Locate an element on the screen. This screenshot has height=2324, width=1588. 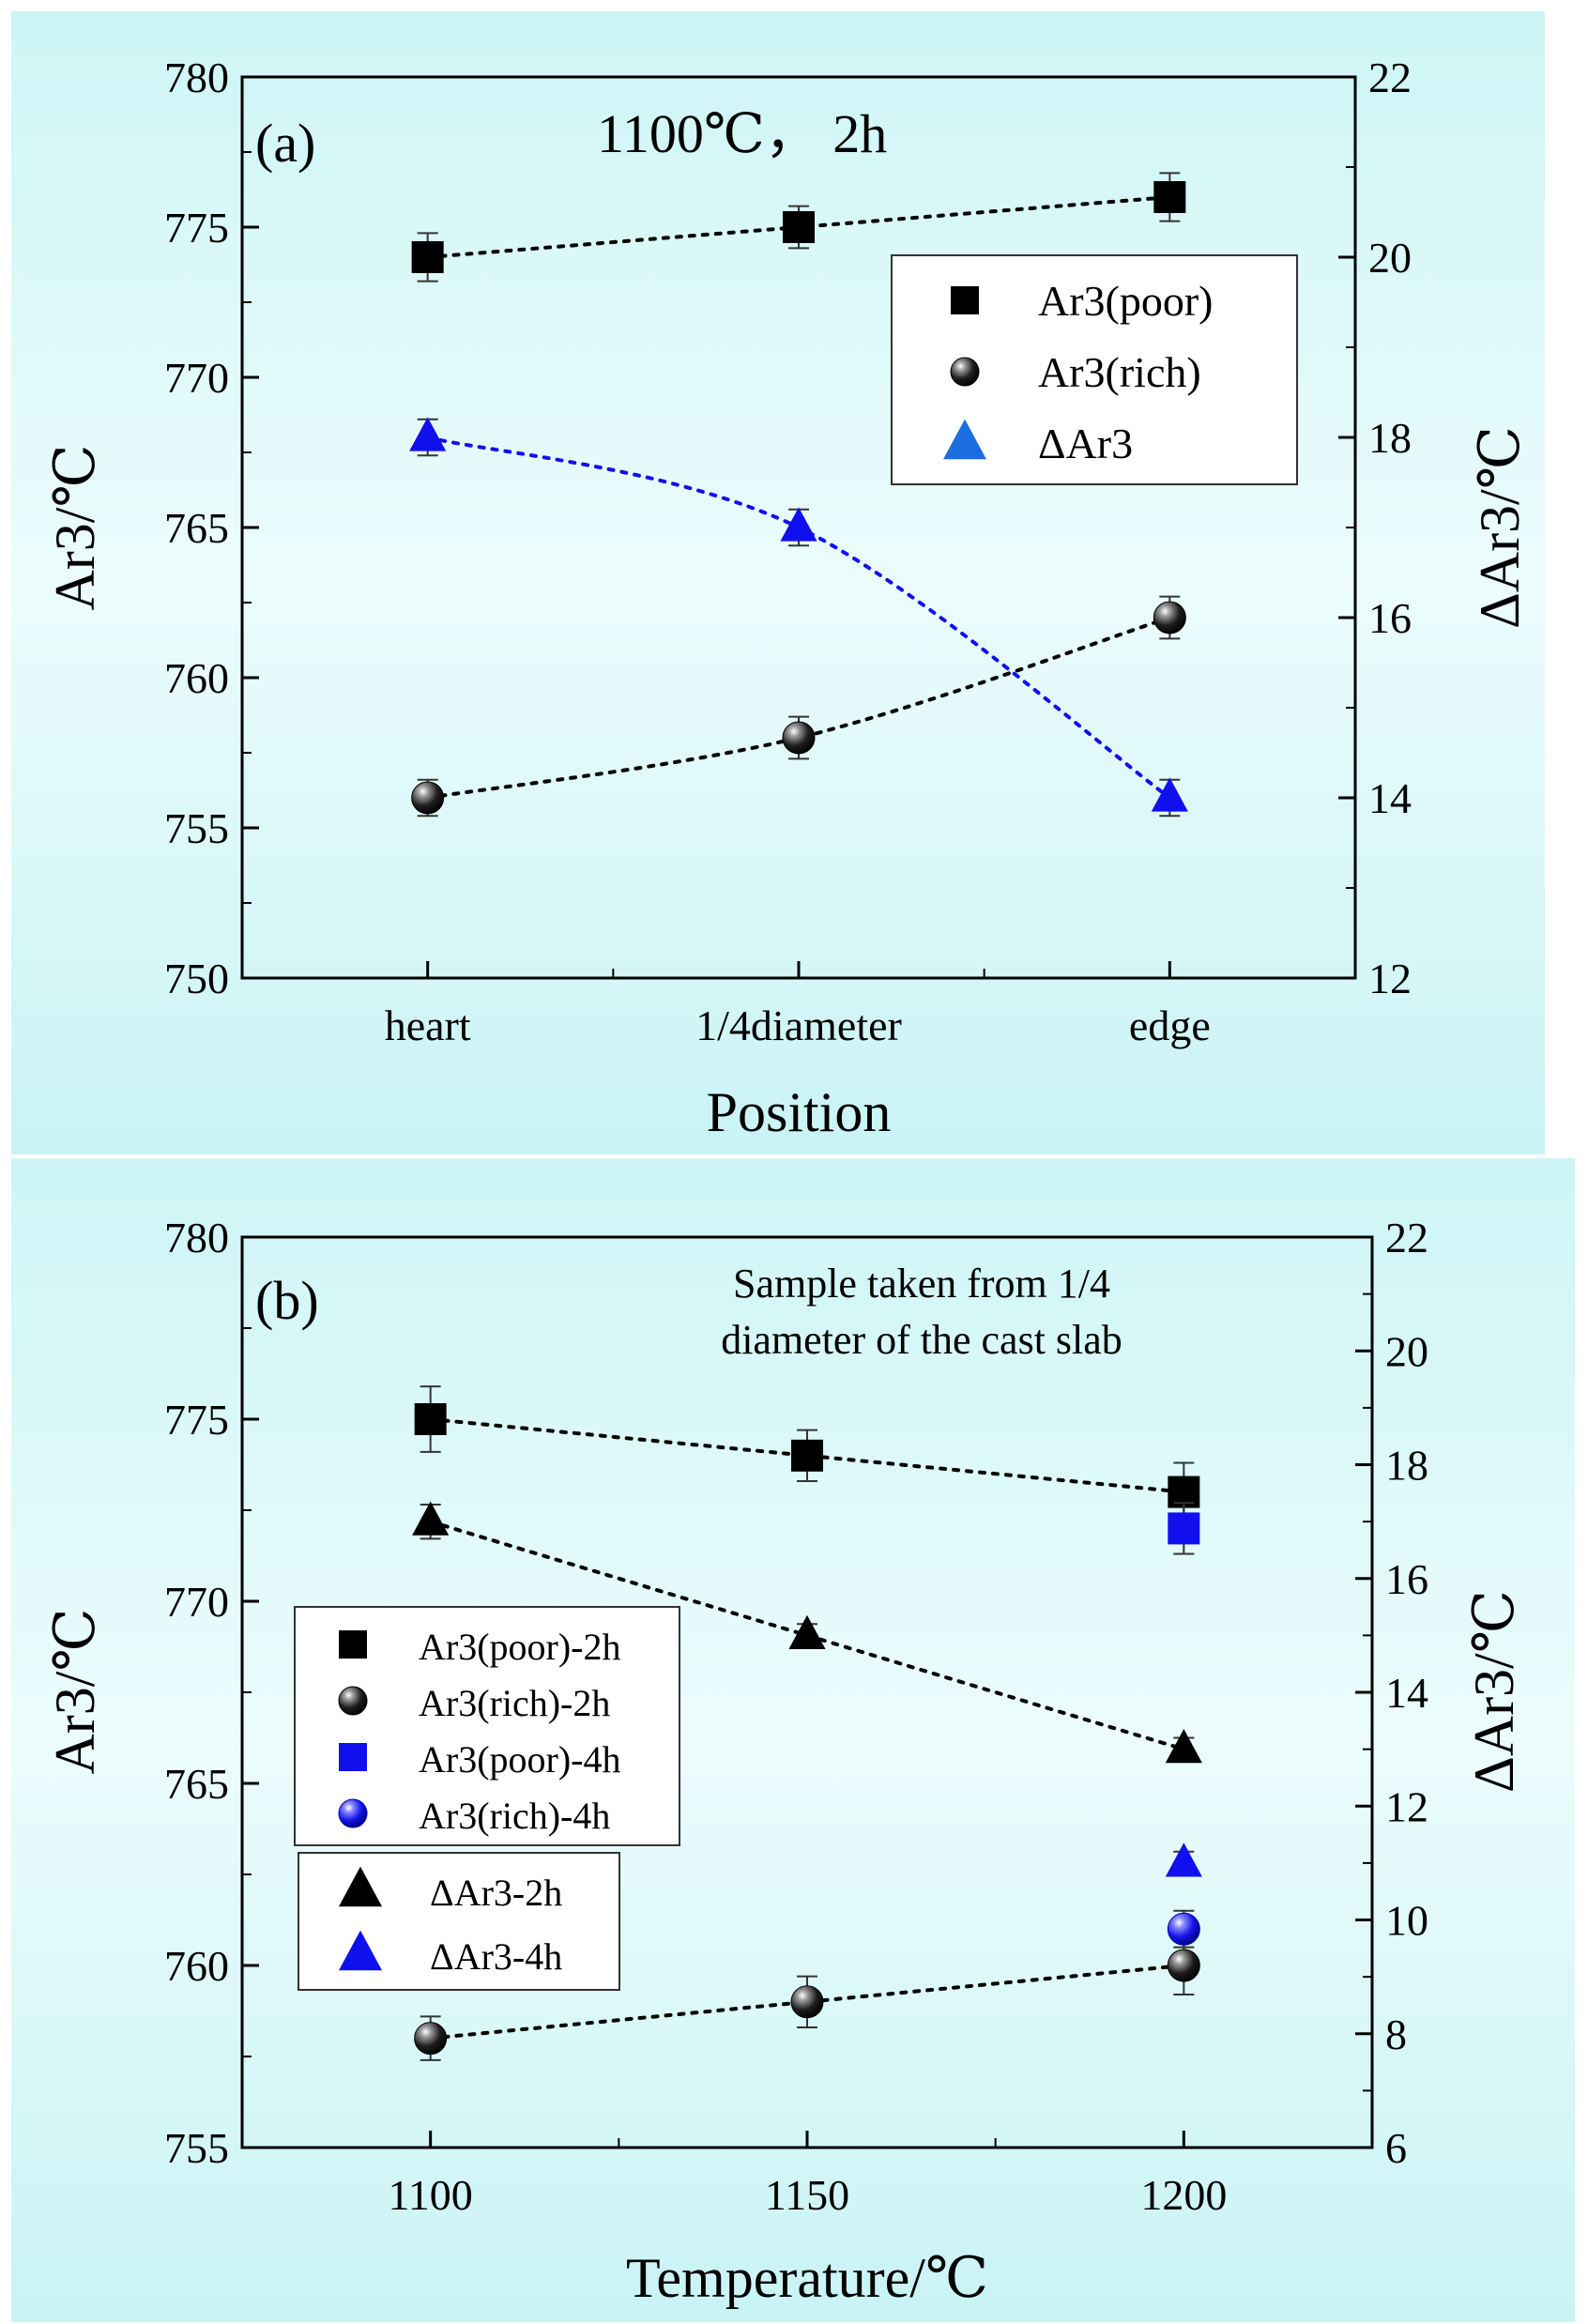
a-y2tick-label: 16 is located at coordinates (1390, 618).